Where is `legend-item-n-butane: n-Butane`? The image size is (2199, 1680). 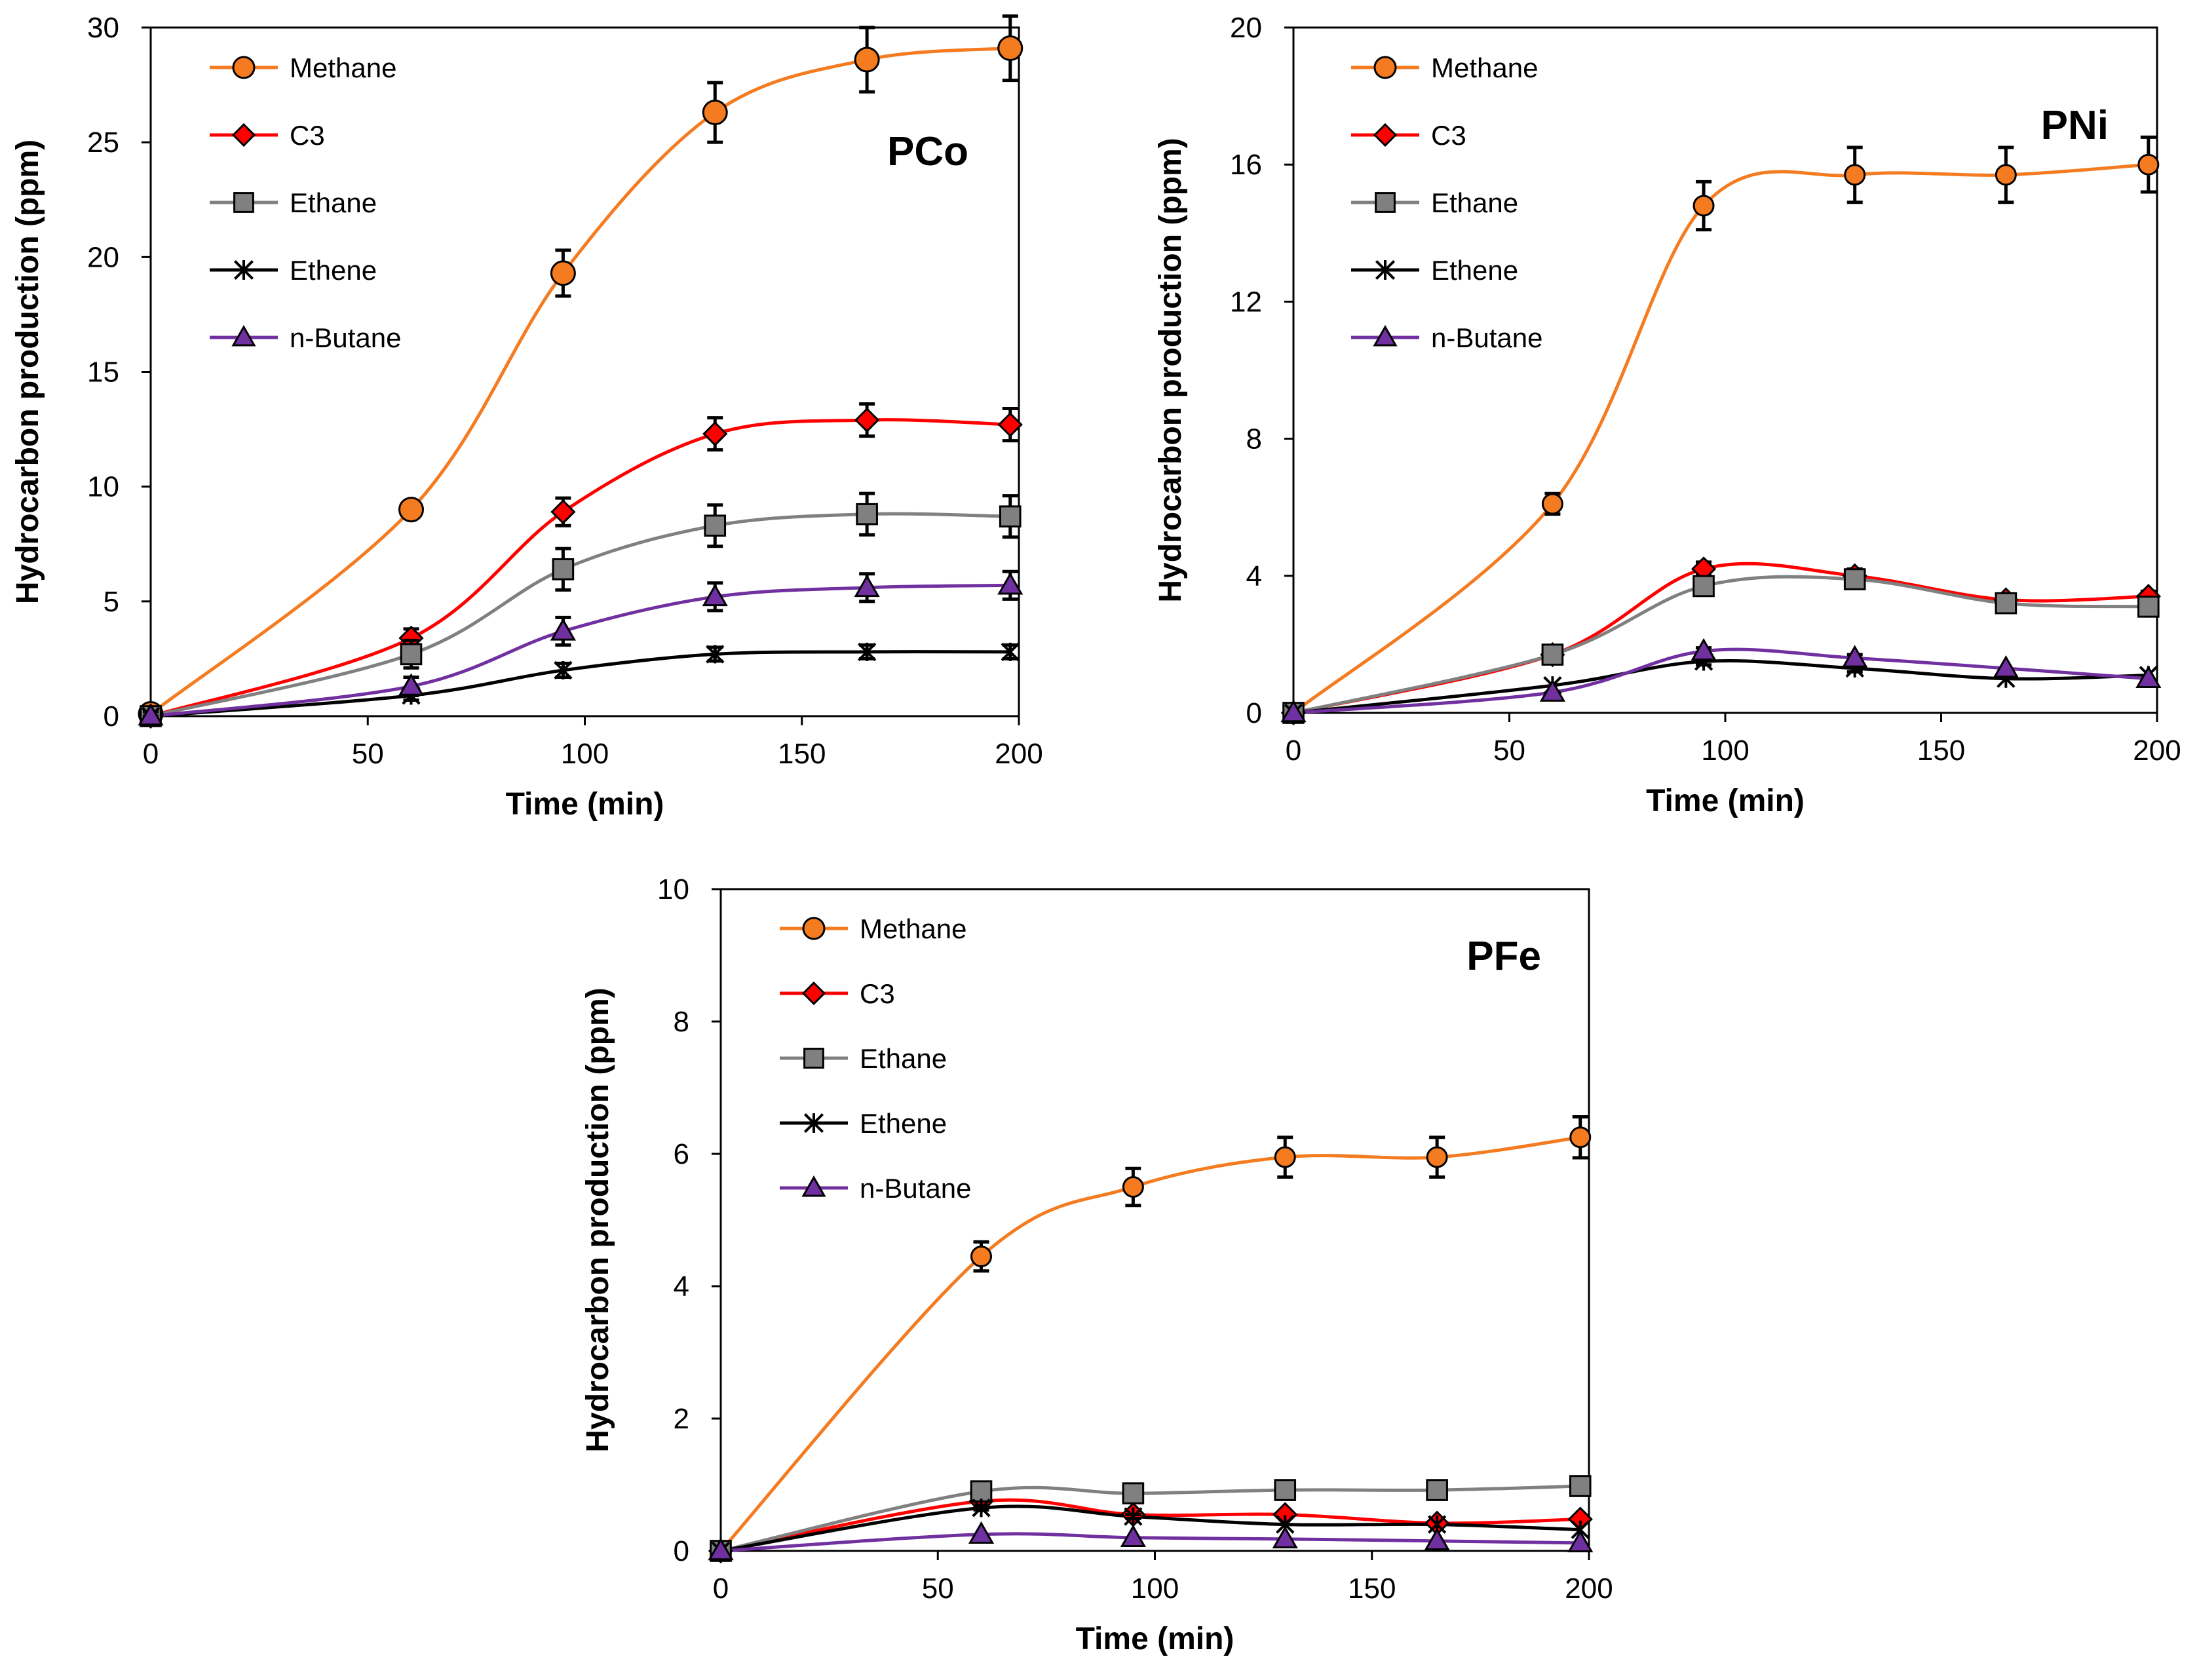
legend-item-n-butane: n-Butane is located at coordinates (1447, 337).